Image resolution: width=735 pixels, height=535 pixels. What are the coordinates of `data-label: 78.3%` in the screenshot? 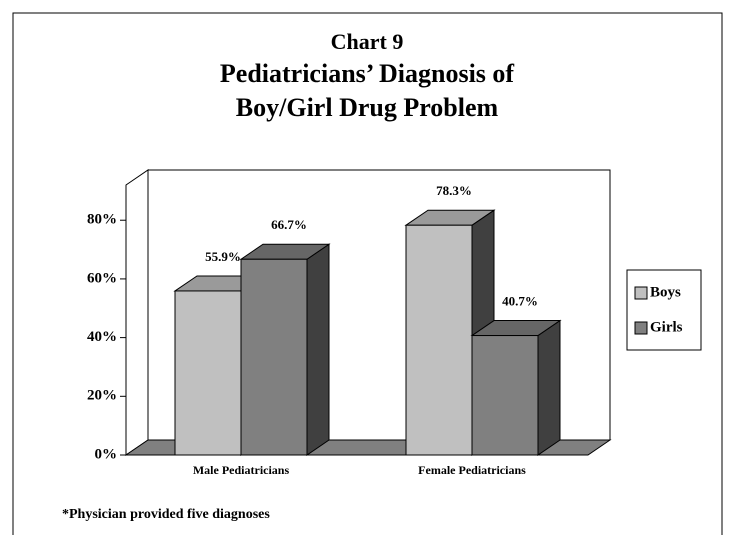 It's located at (454, 190).